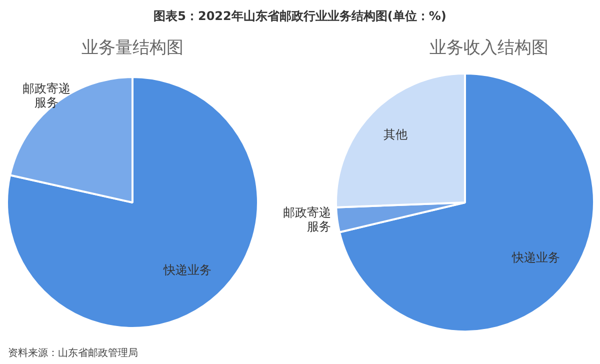  What do you see at coordinates (489, 48) in the screenshot?
I see `chart-subtitle: 业务收入结构图` at bounding box center [489, 48].